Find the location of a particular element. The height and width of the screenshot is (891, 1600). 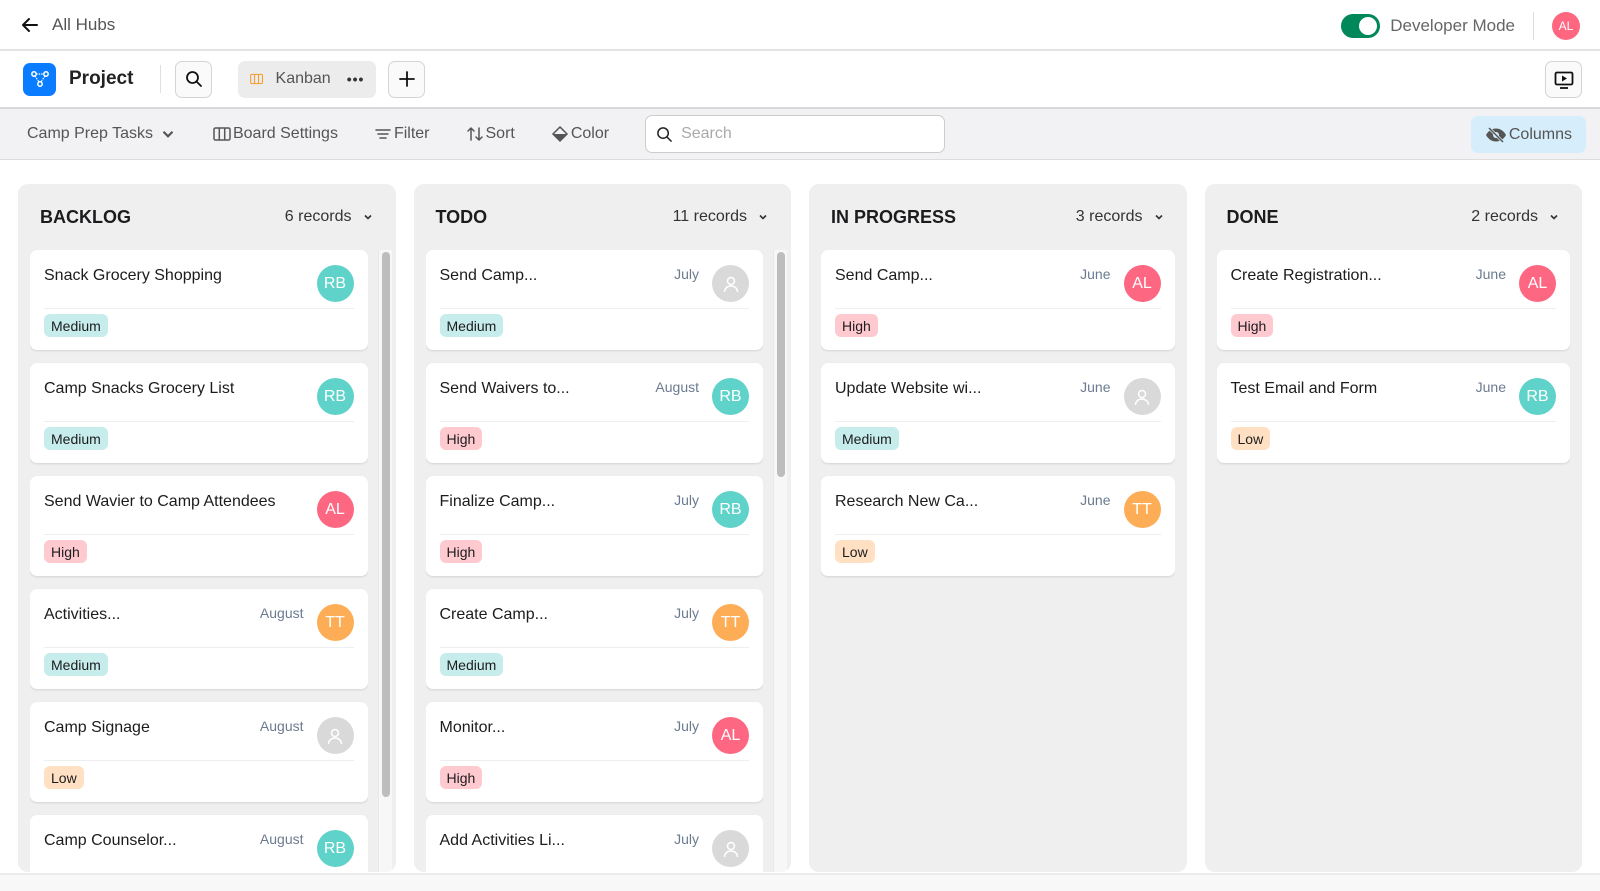

eye-off-icon is located at coordinates (1495, 134).